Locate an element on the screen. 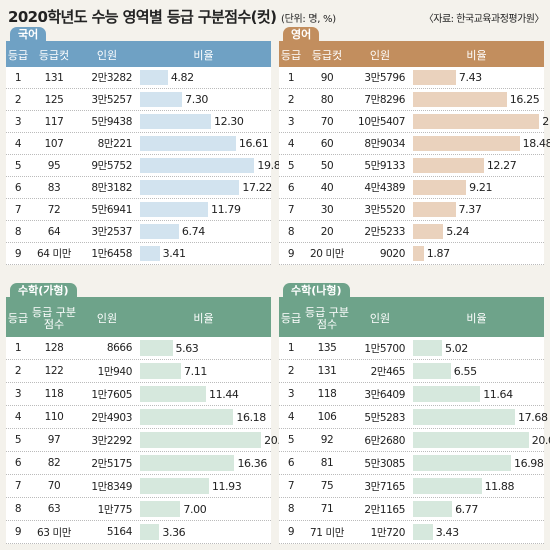 The image size is (550, 550). ratio-label: 7.00 is located at coordinates (195, 509).